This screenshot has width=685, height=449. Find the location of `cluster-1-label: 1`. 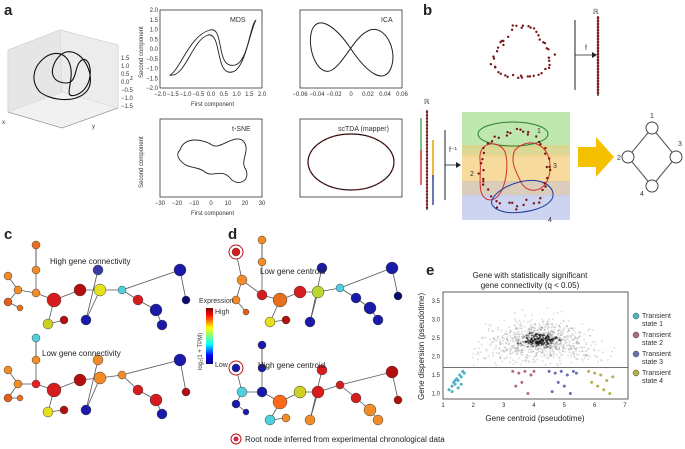

cluster-1-label: 1 is located at coordinates (539, 131).